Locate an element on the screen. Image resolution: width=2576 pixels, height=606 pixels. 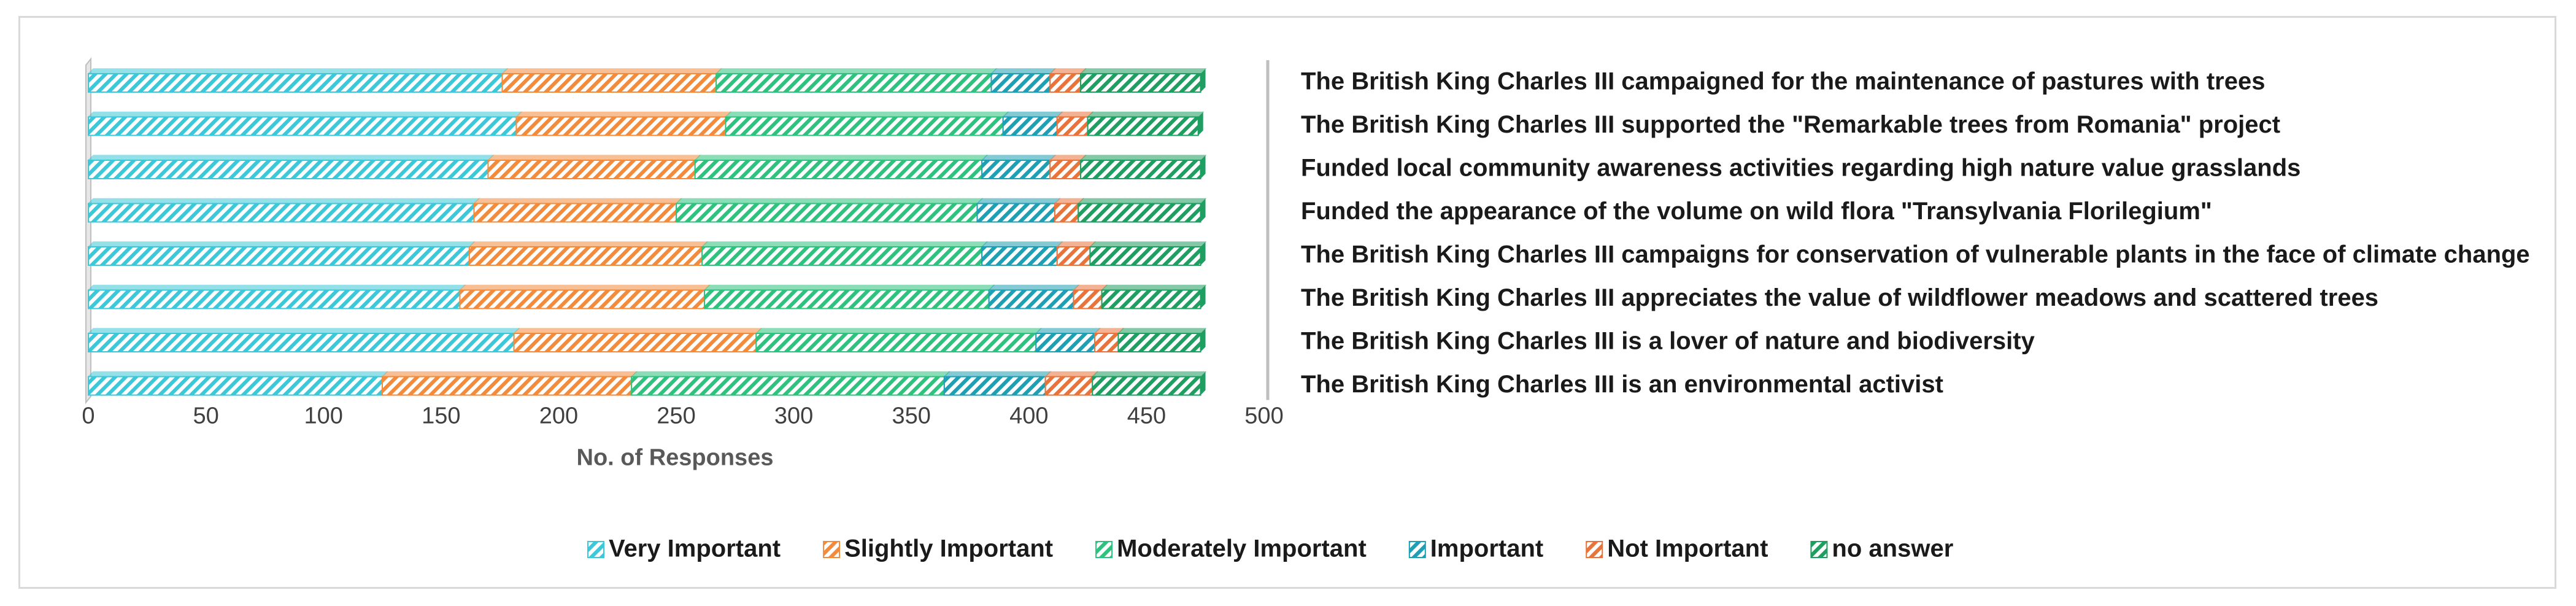
legend-label: no answer is located at coordinates (1892, 548).